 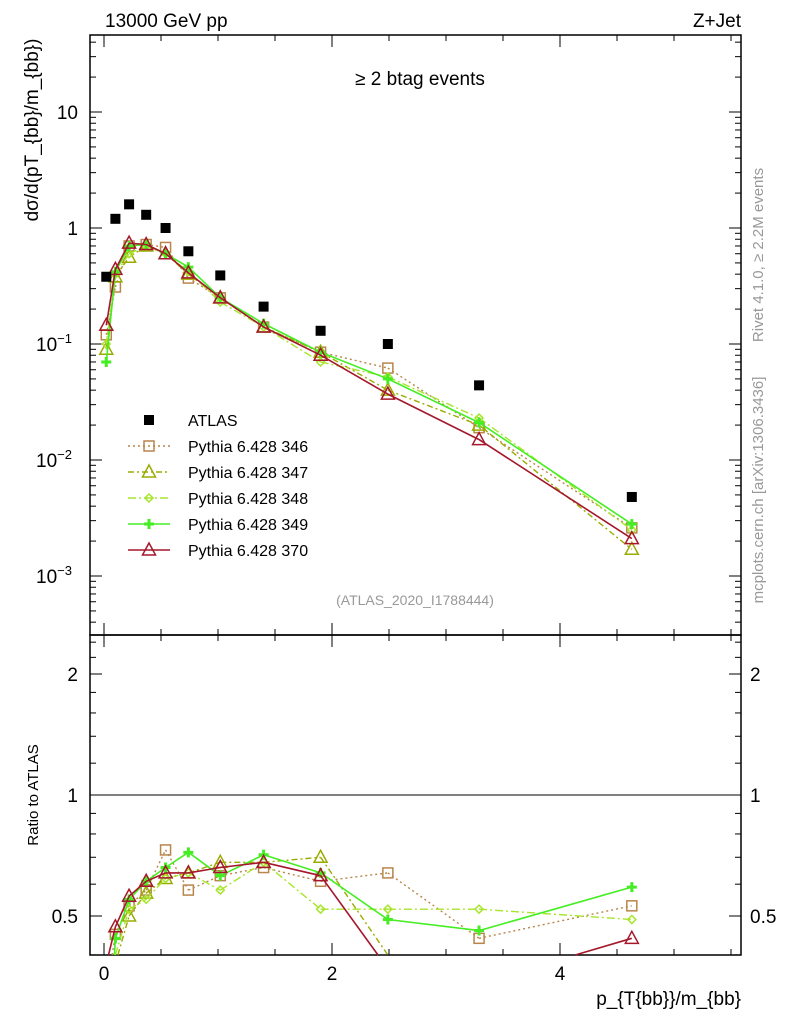 I want to click on legend-label: Pythia 6.428 370, so click(x=248, y=551).